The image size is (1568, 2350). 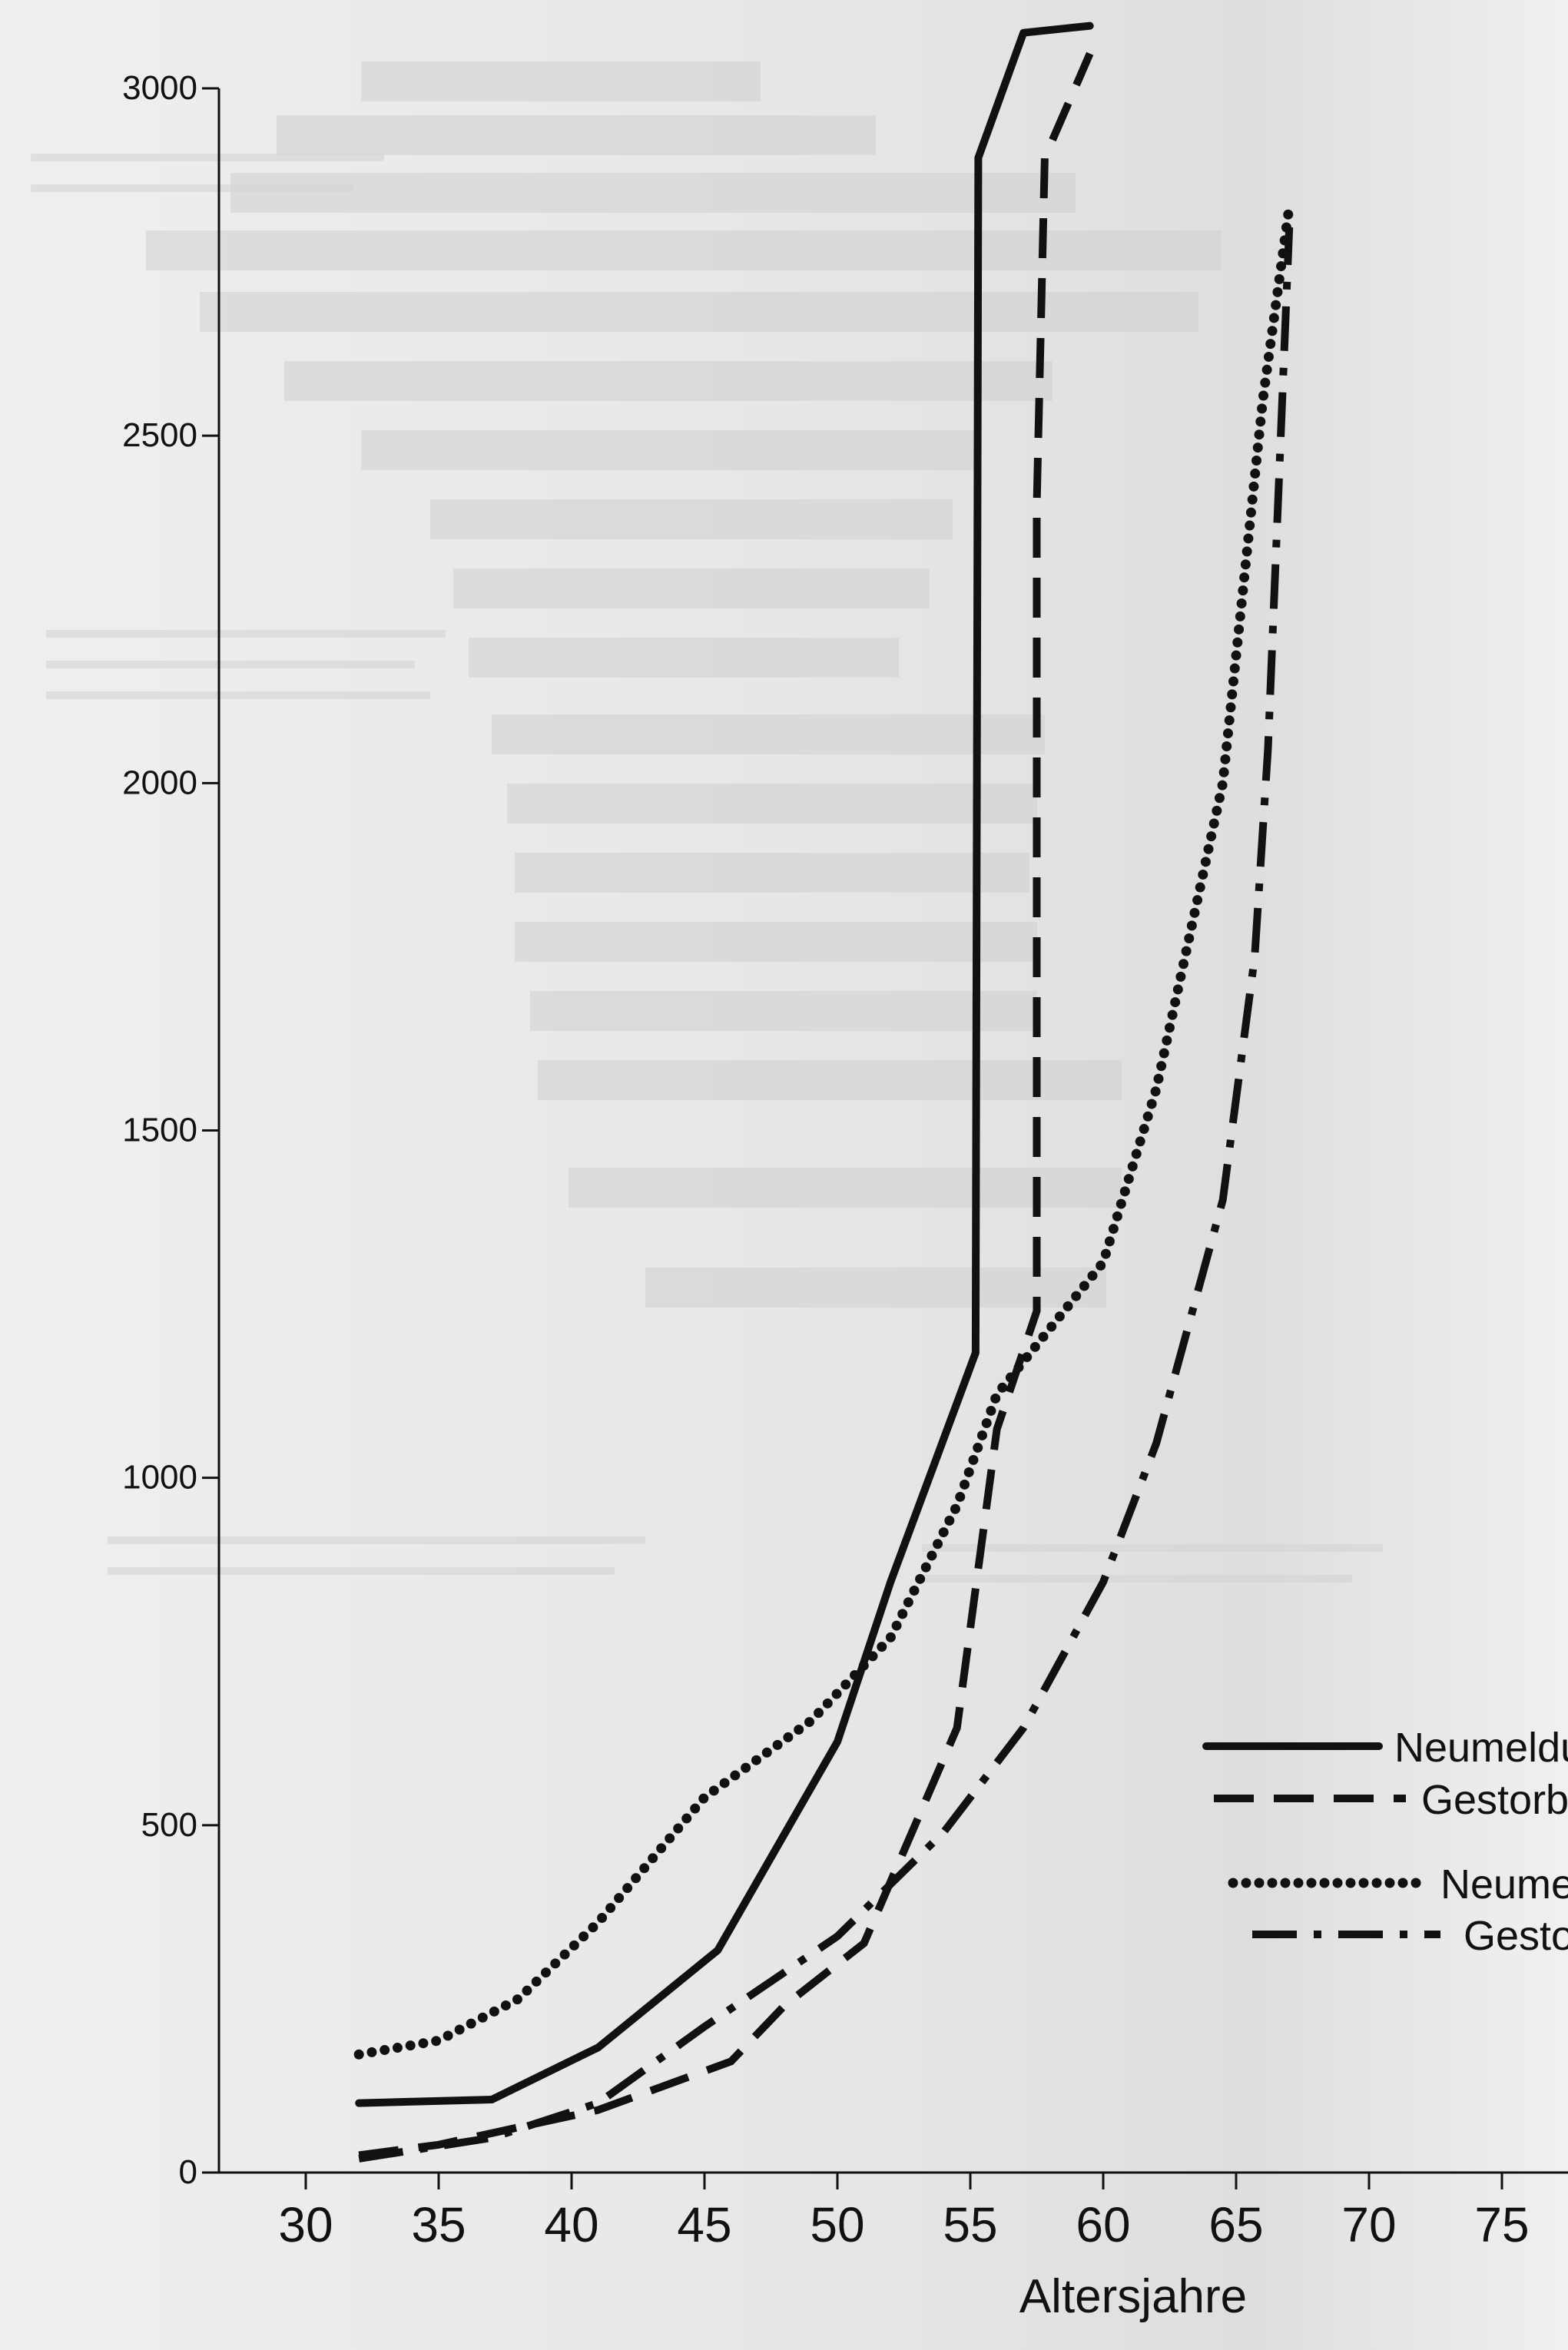 What do you see at coordinates (1516, 1936) in the screenshot?
I see `legend-label: Gesto` at bounding box center [1516, 1936].